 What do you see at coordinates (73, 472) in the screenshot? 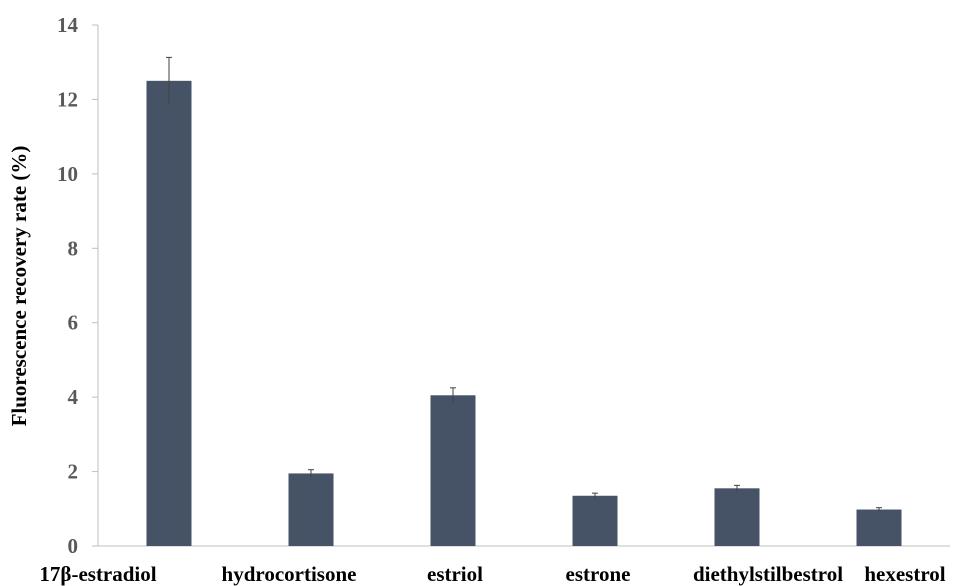
I see `y-tick-label: 2` at bounding box center [73, 472].